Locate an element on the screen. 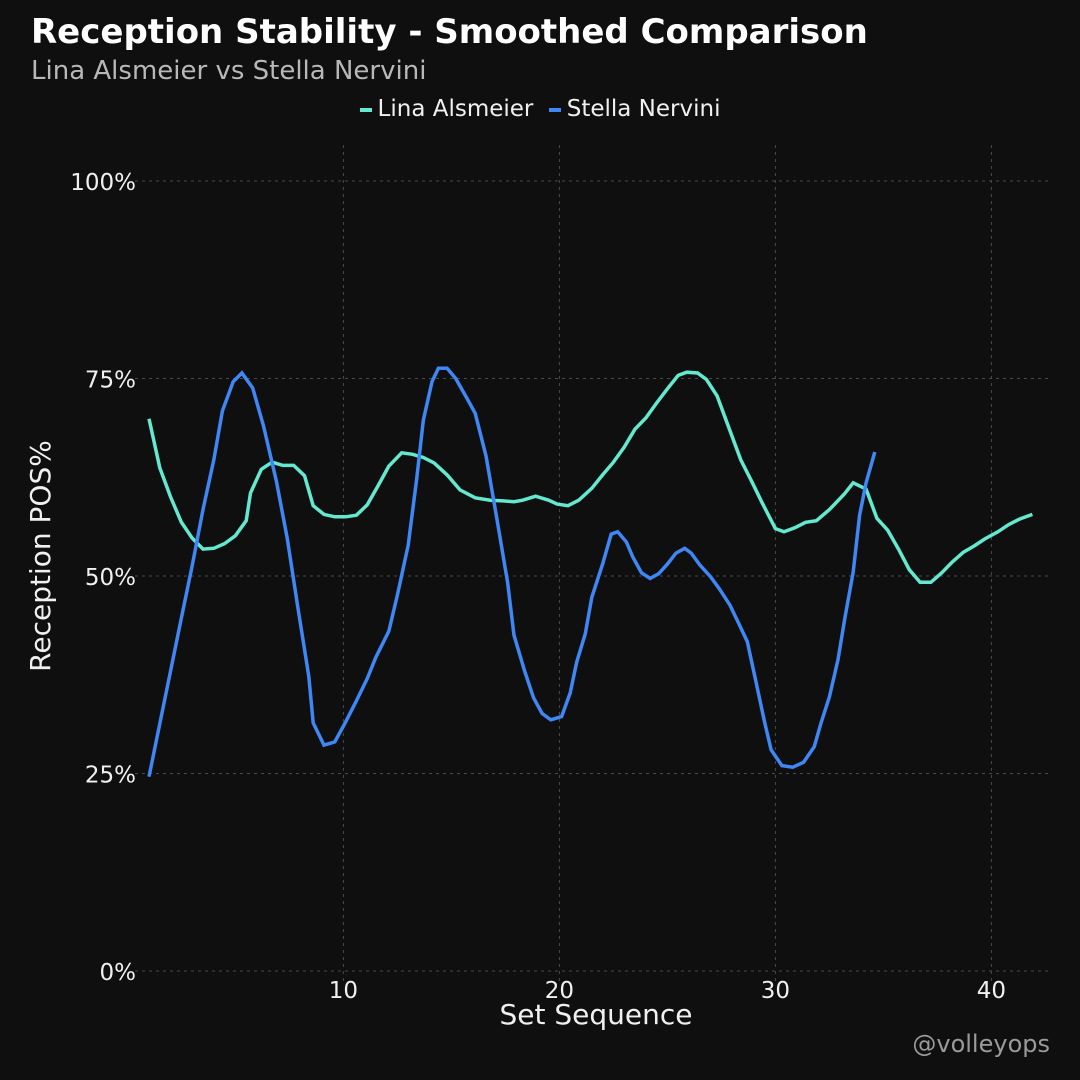 This screenshot has height=1080, width=1080. legend-item-lina: Lina Alsmeier is located at coordinates (446, 109).